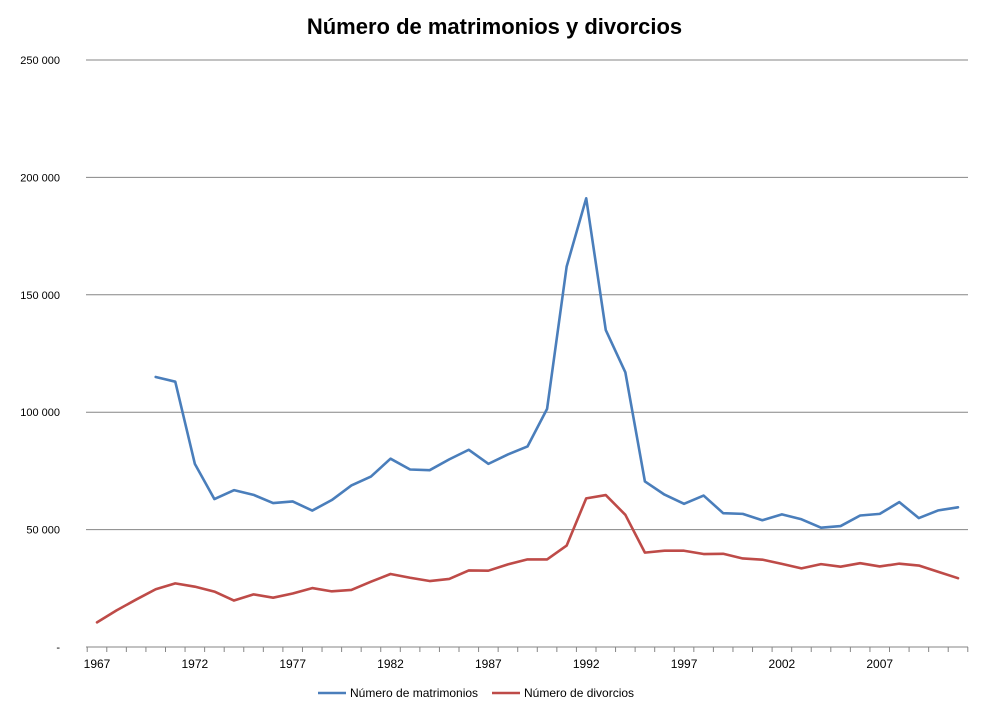 This screenshot has width=989, height=718. I want to click on x-tick-label: 1997, so click(684, 664).